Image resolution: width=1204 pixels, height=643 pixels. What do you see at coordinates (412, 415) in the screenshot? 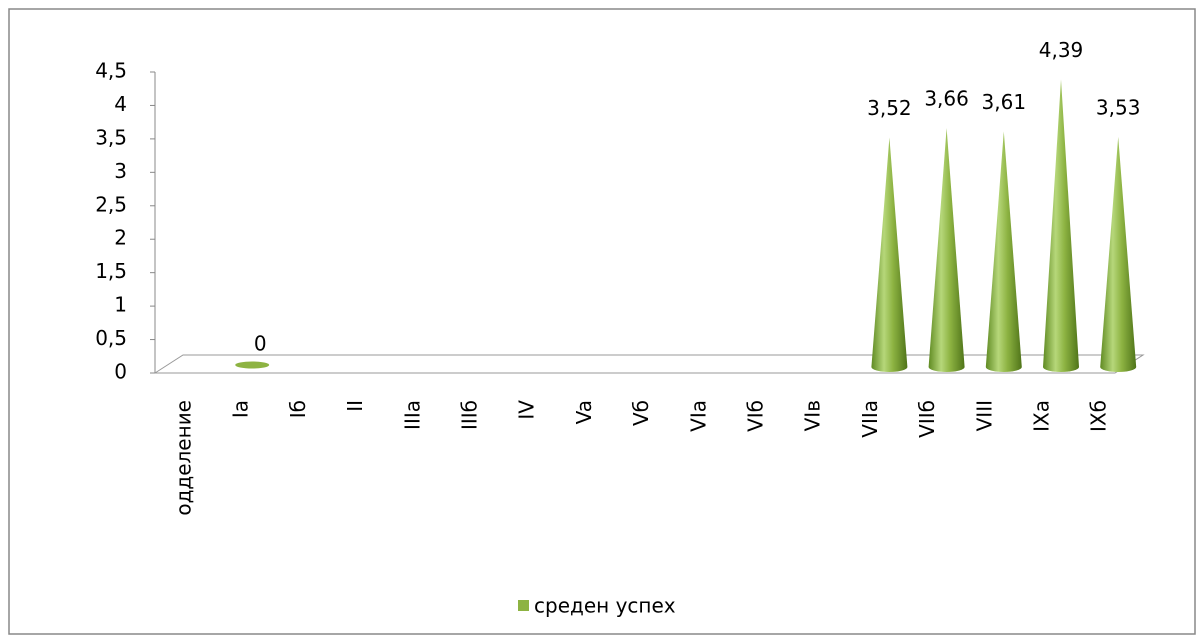
I see `x-tick-label: IIIa` at bounding box center [412, 415].